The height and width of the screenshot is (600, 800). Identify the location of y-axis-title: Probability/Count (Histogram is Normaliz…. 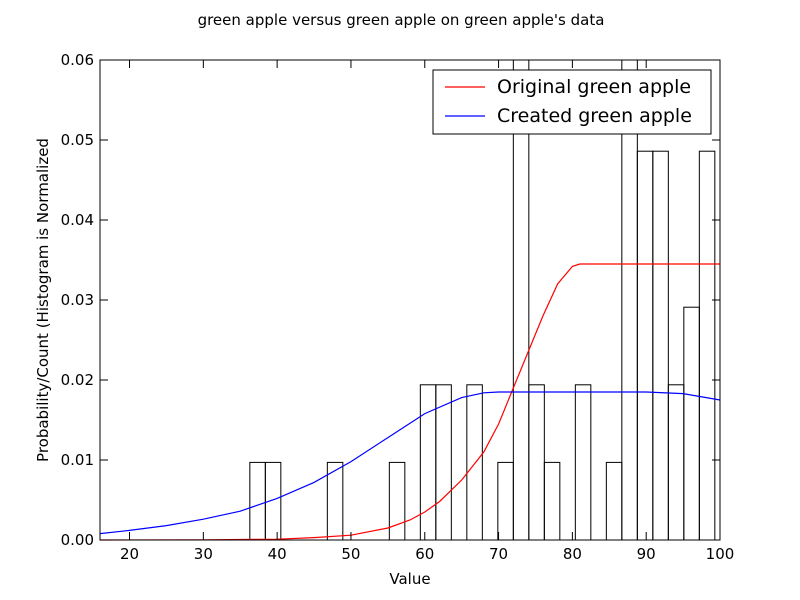
(43, 300).